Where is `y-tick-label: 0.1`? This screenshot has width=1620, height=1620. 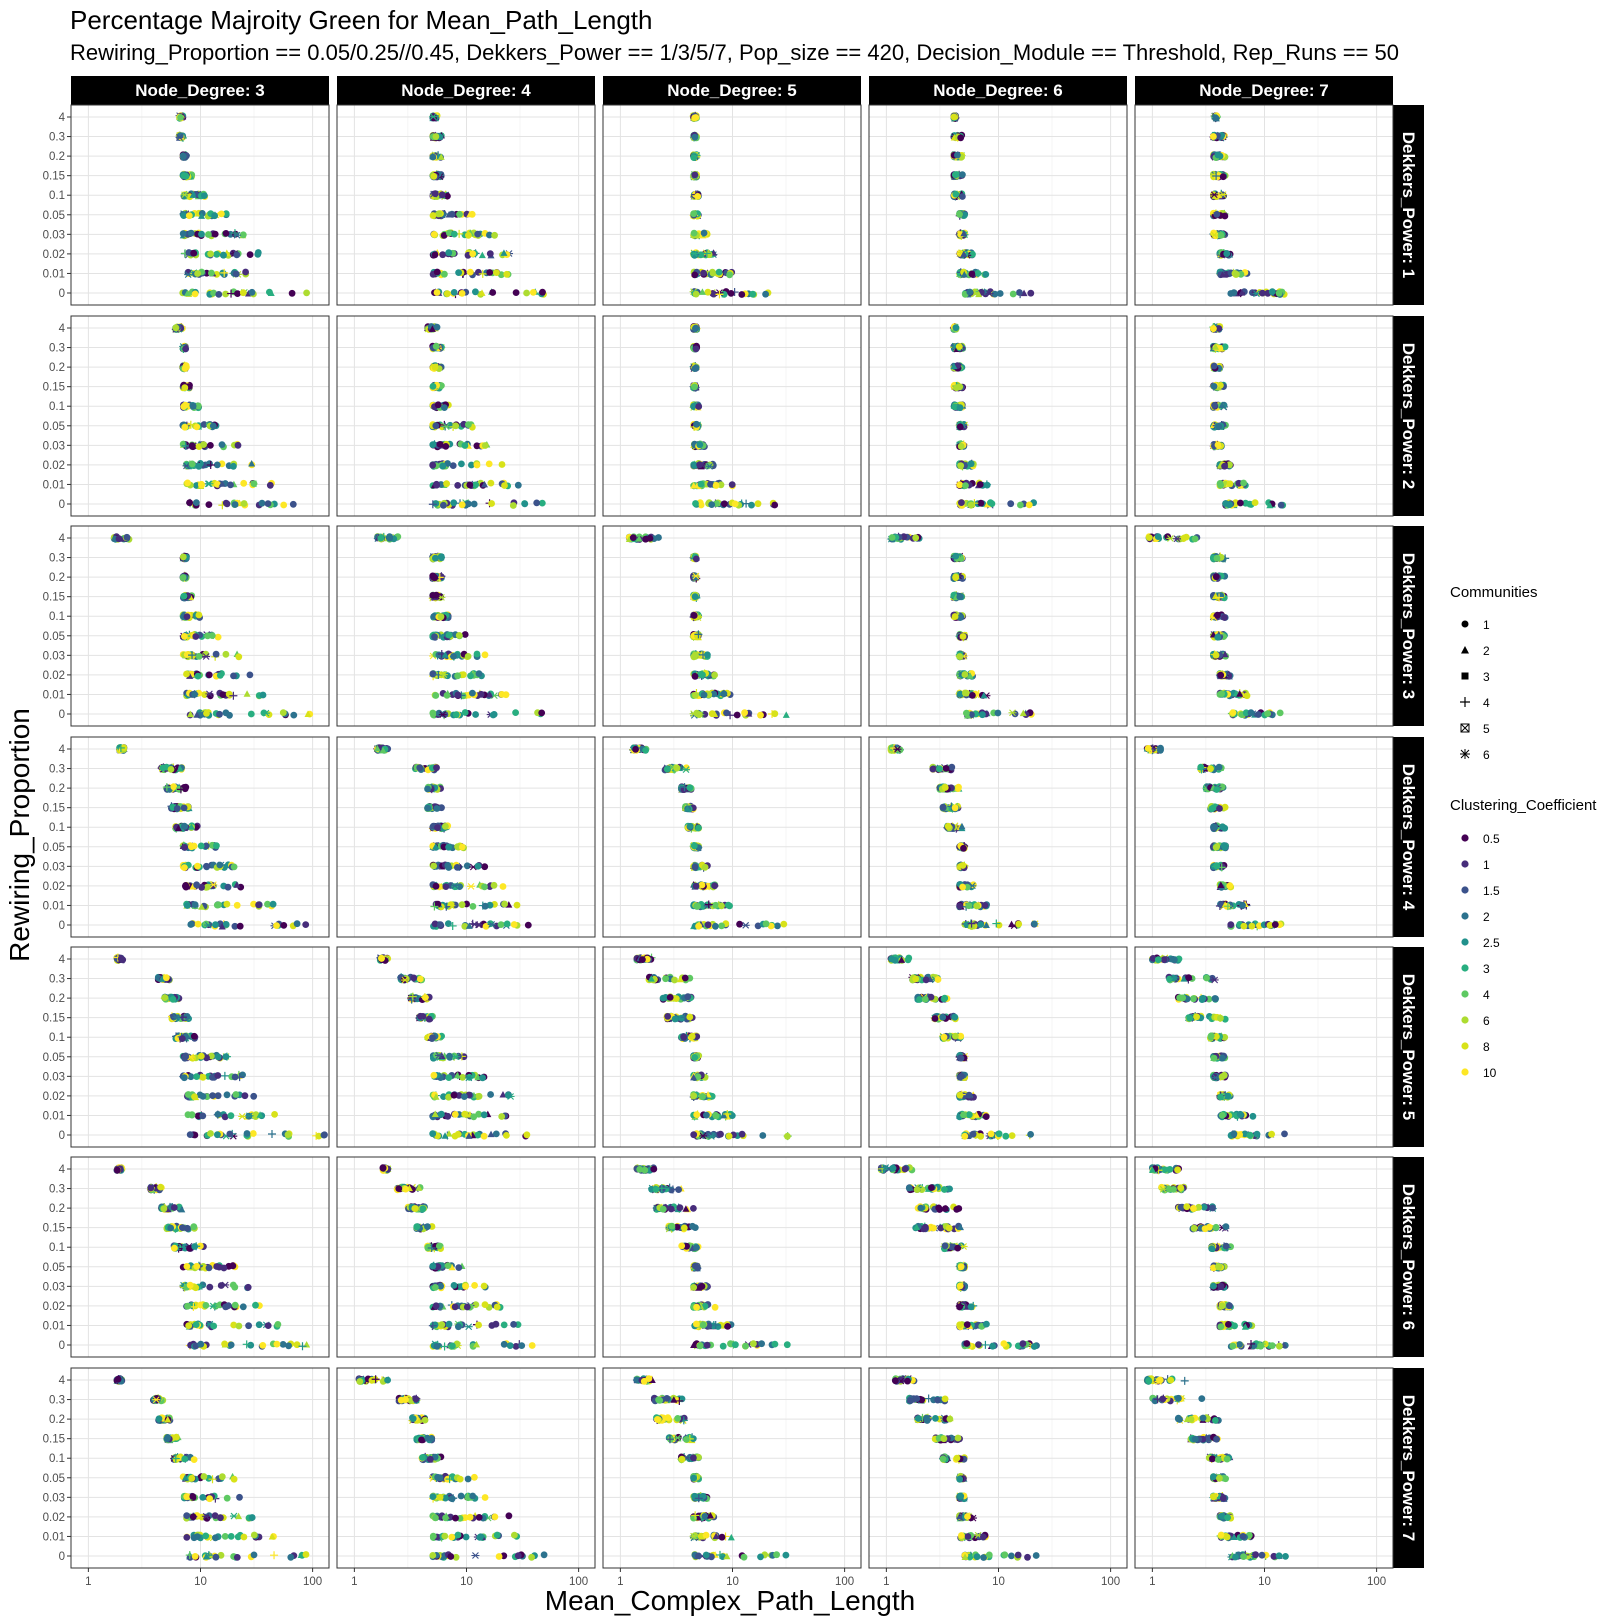 y-tick-label: 0.1 is located at coordinates (57, 1038).